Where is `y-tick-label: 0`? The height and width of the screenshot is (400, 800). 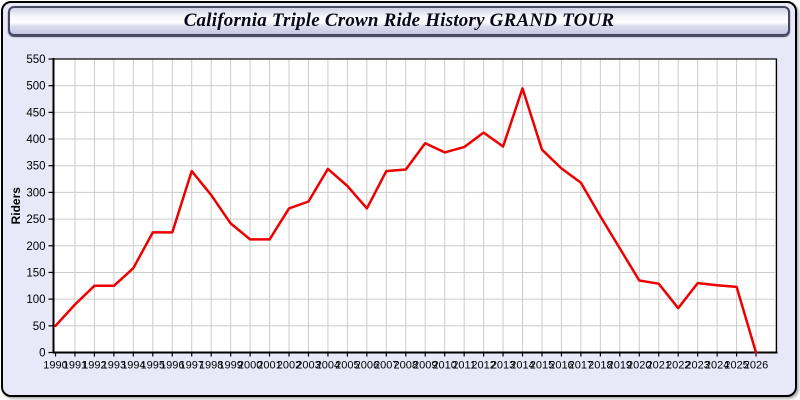
y-tick-label: 0 is located at coordinates (42, 354).